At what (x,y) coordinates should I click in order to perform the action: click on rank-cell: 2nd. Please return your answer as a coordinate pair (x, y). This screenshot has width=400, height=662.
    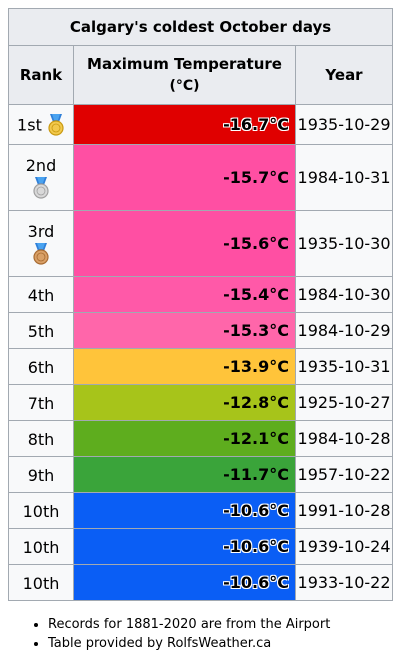
    Looking at the image, I should click on (41, 177).